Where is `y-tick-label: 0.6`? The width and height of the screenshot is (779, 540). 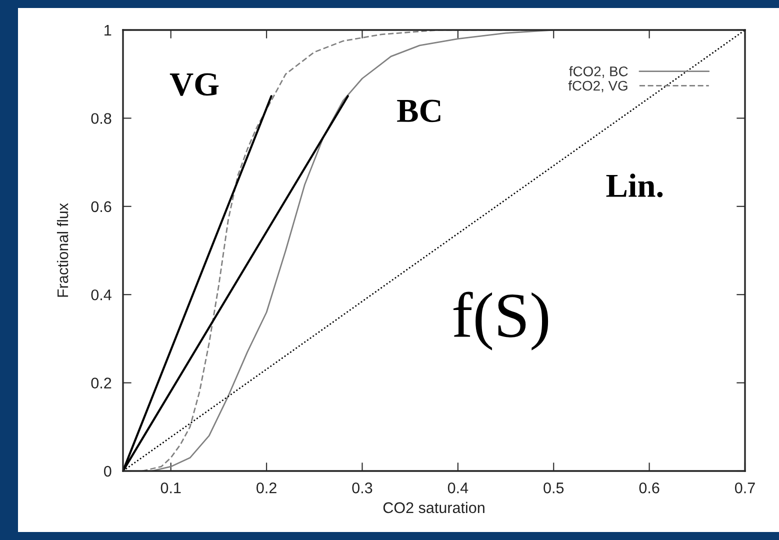 y-tick-label: 0.6 is located at coordinates (101, 206).